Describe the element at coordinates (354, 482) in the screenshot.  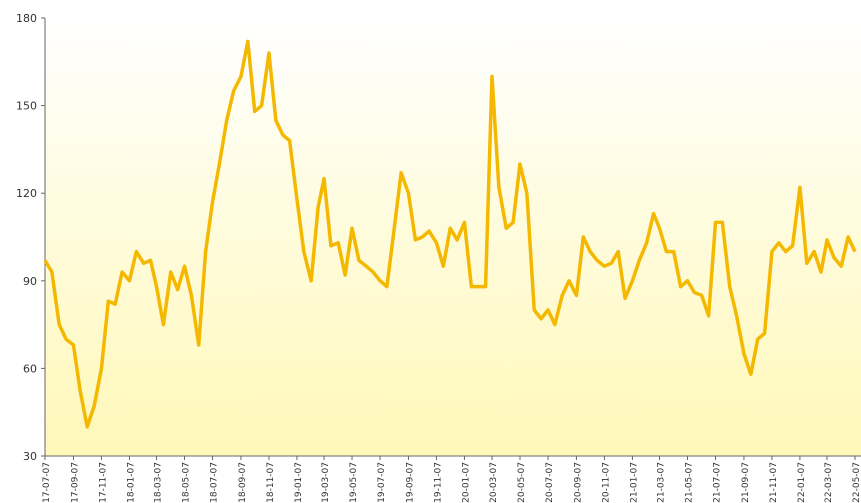
I see `x-tick-label: 2019-05-07` at that location.